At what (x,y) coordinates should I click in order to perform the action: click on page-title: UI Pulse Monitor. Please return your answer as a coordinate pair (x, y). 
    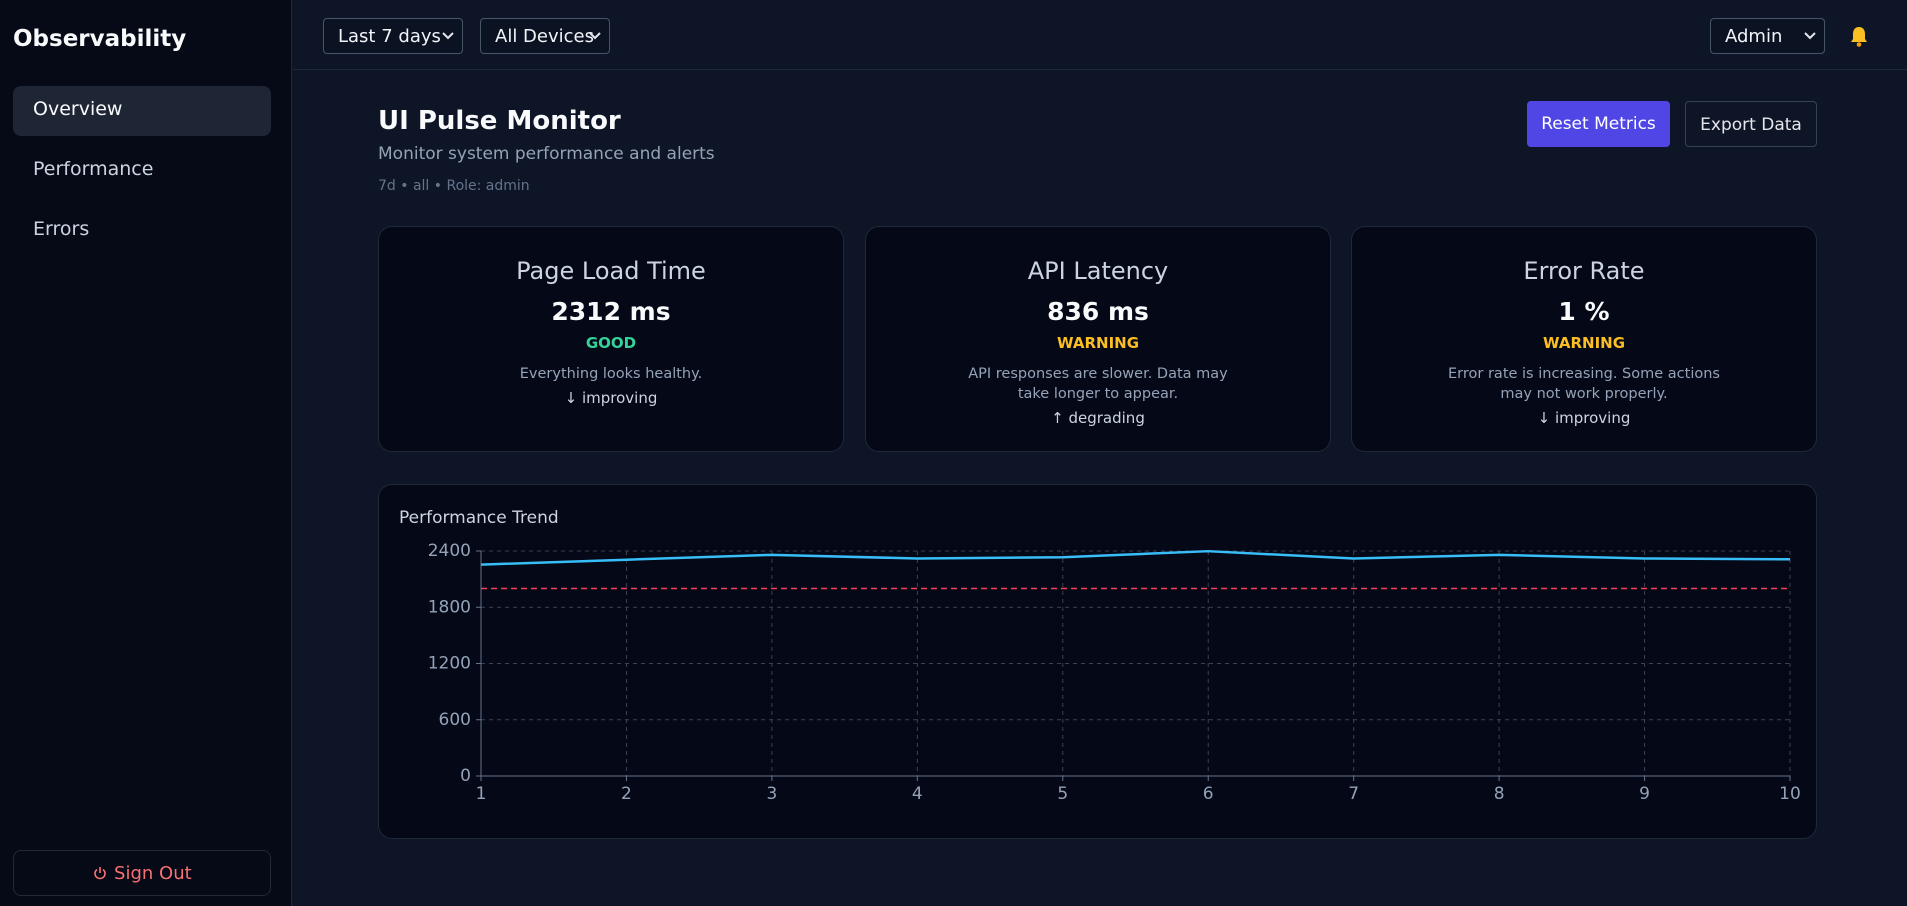
    Looking at the image, I should click on (499, 121).